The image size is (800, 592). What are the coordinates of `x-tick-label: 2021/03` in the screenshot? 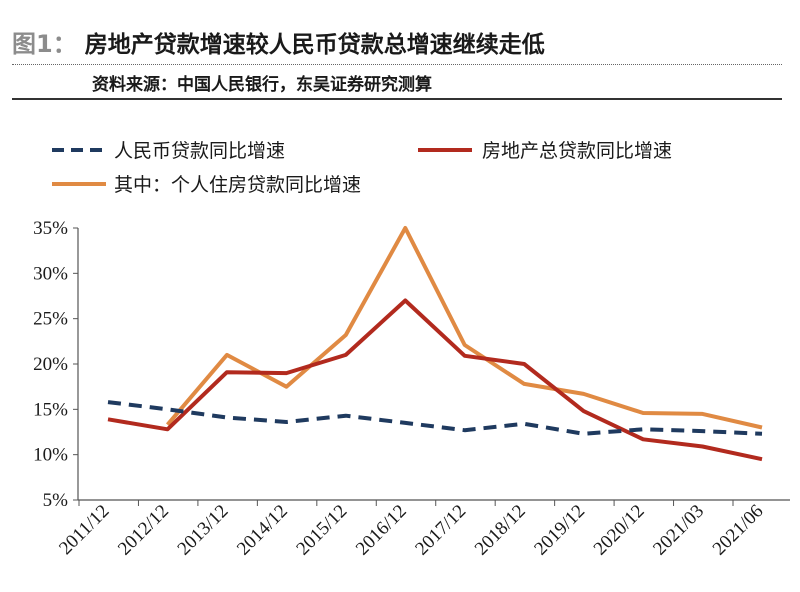 It's located at (678, 530).